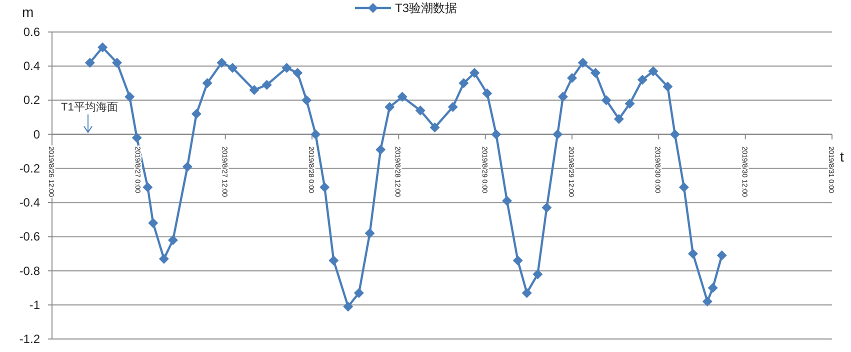  I want to click on legend: T3验潮数据, so click(406, 8).